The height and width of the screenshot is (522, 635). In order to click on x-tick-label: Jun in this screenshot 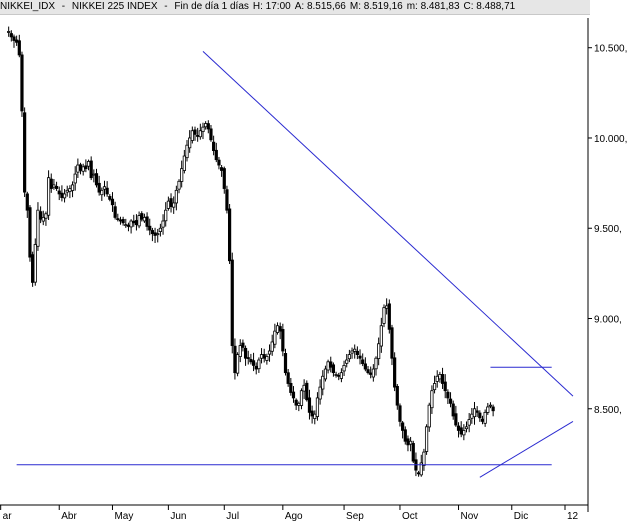, I will do `click(178, 516)`.